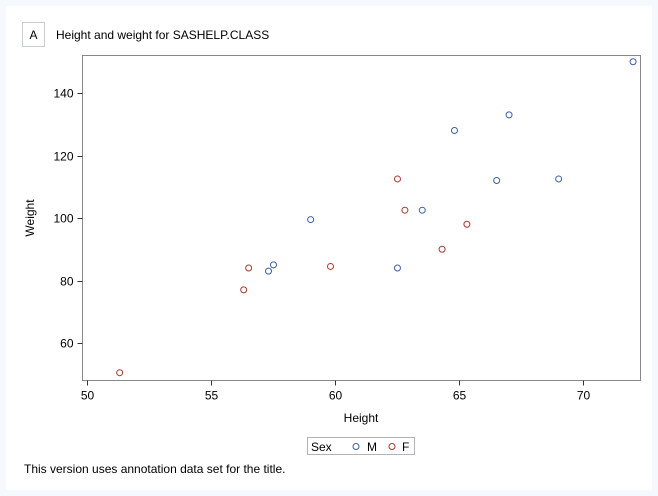  Describe the element at coordinates (356, 446) in the screenshot. I see `legend-marker-m` at that location.